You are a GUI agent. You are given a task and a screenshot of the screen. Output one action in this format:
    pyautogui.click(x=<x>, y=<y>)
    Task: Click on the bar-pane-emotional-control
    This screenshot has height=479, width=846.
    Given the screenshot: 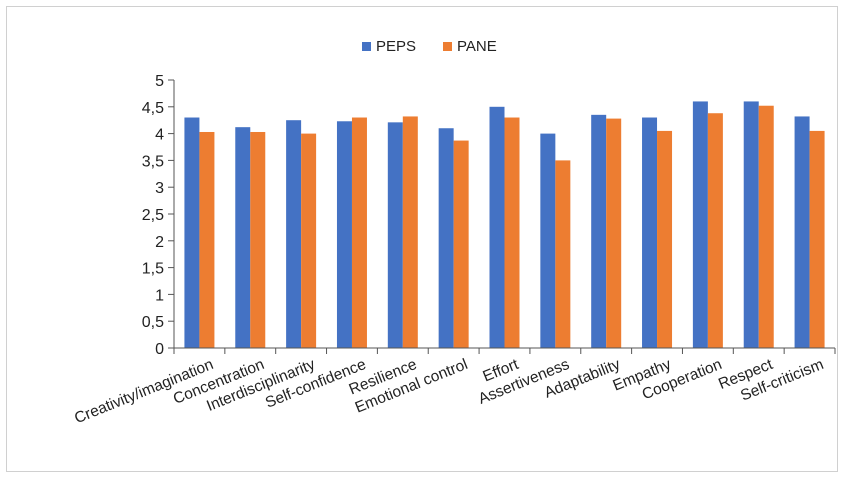 What is the action you would take?
    pyautogui.click(x=461, y=244)
    